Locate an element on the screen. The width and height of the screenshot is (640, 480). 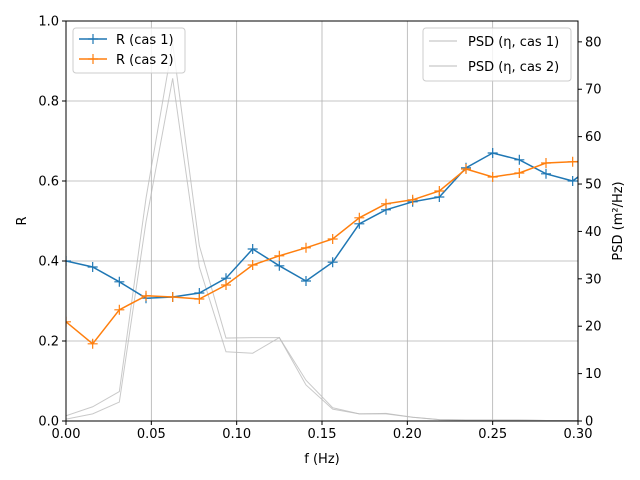
y-right-tick-label: 50 is located at coordinates (593, 185).